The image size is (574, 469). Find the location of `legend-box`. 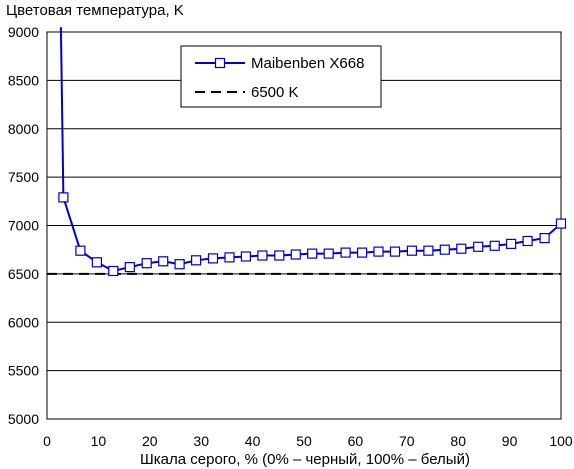

legend-box is located at coordinates (281, 76).